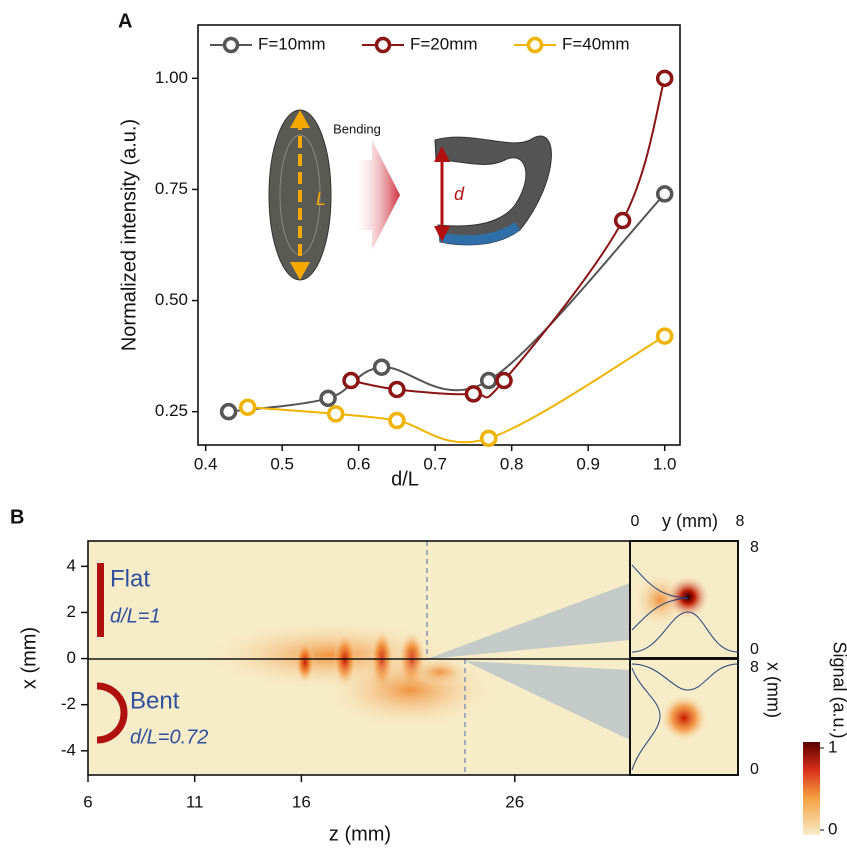 The width and height of the screenshot is (847, 852). I want to click on legend-label: F=20mm, so click(444, 43).